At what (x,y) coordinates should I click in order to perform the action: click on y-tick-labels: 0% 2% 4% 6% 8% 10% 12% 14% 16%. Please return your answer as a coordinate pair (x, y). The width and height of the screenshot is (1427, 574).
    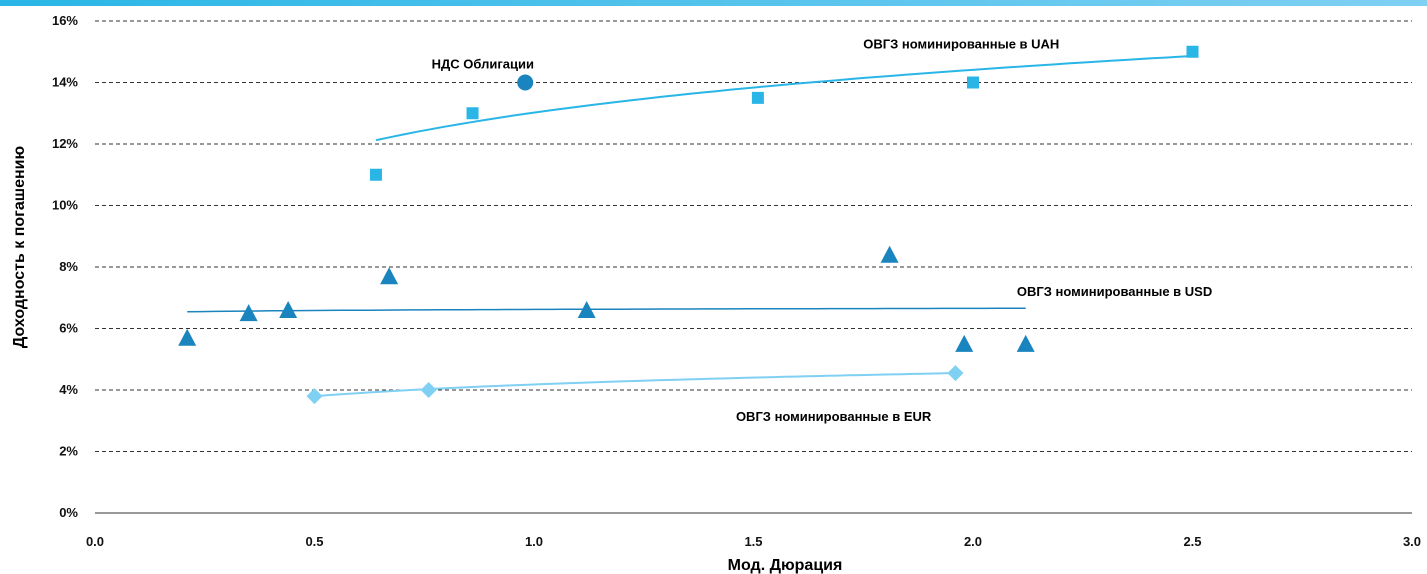
    Looking at the image, I should click on (65, 266).